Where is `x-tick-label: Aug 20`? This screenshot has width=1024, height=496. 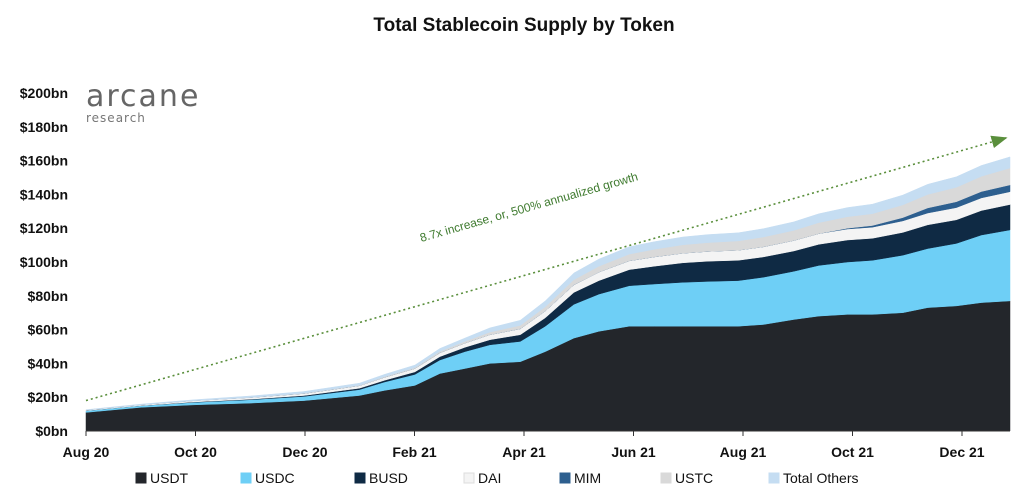
x-tick-label: Aug 20 is located at coordinates (86, 452).